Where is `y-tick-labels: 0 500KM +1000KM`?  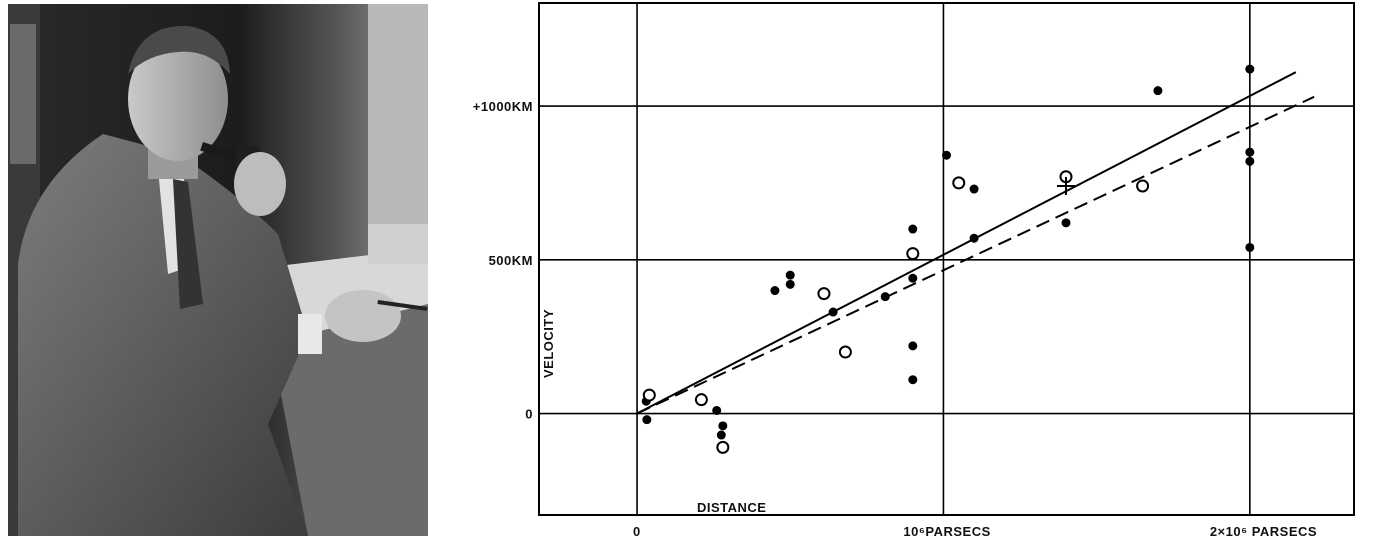
y-tick-labels: 0 500KM +1000KM is located at coordinates (503, 260).